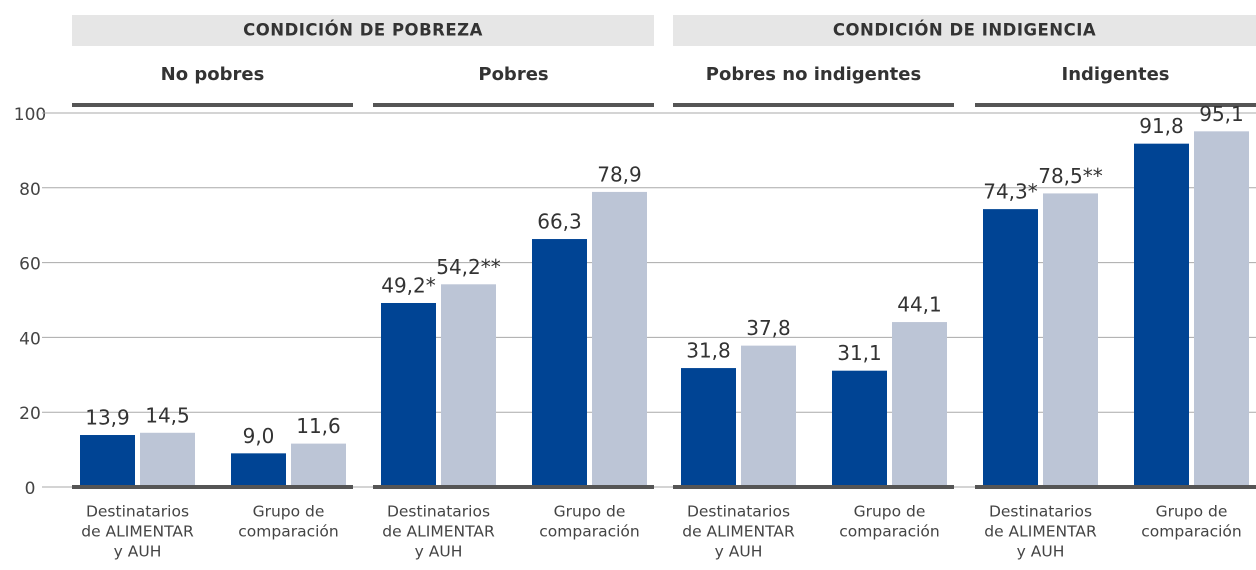  Describe the element at coordinates (1221, 114) in the screenshot. I see `value-label: 95,1` at that location.